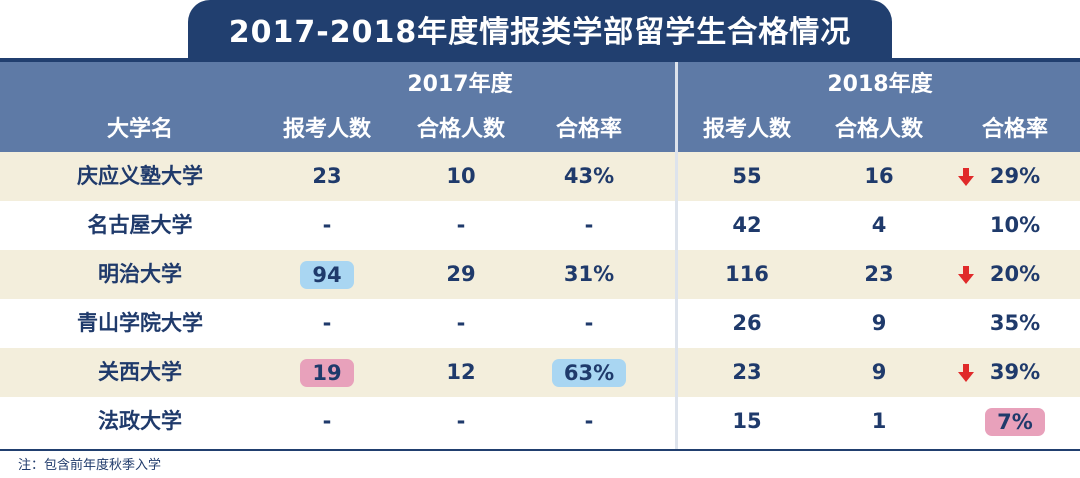 The height and width of the screenshot is (478, 1080). I want to click on footnote: 注：包含前年度秋季入学, so click(90, 465).